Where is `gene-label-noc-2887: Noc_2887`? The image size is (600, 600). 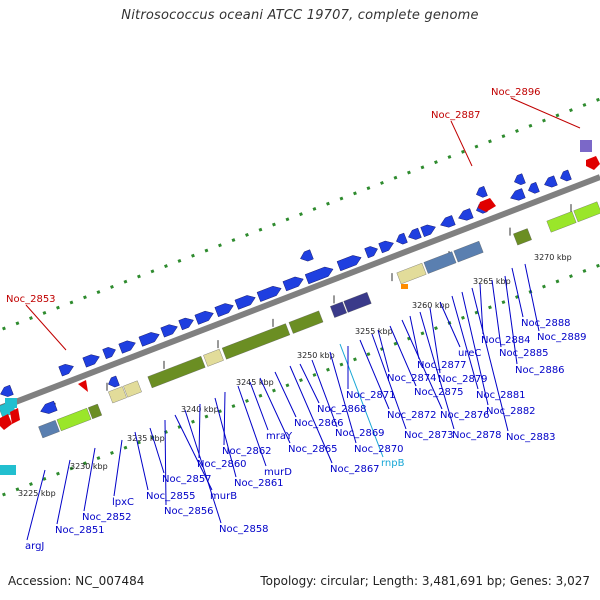 gene-label-noc-2887: Noc_2887 is located at coordinates (456, 115).